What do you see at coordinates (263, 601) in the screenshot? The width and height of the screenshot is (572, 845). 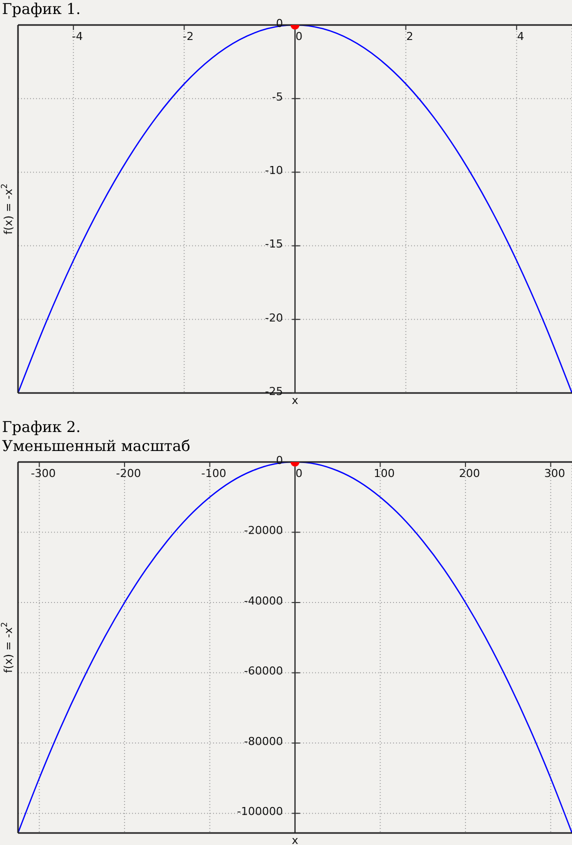 I see `y-tick-label: -40000` at bounding box center [263, 601].